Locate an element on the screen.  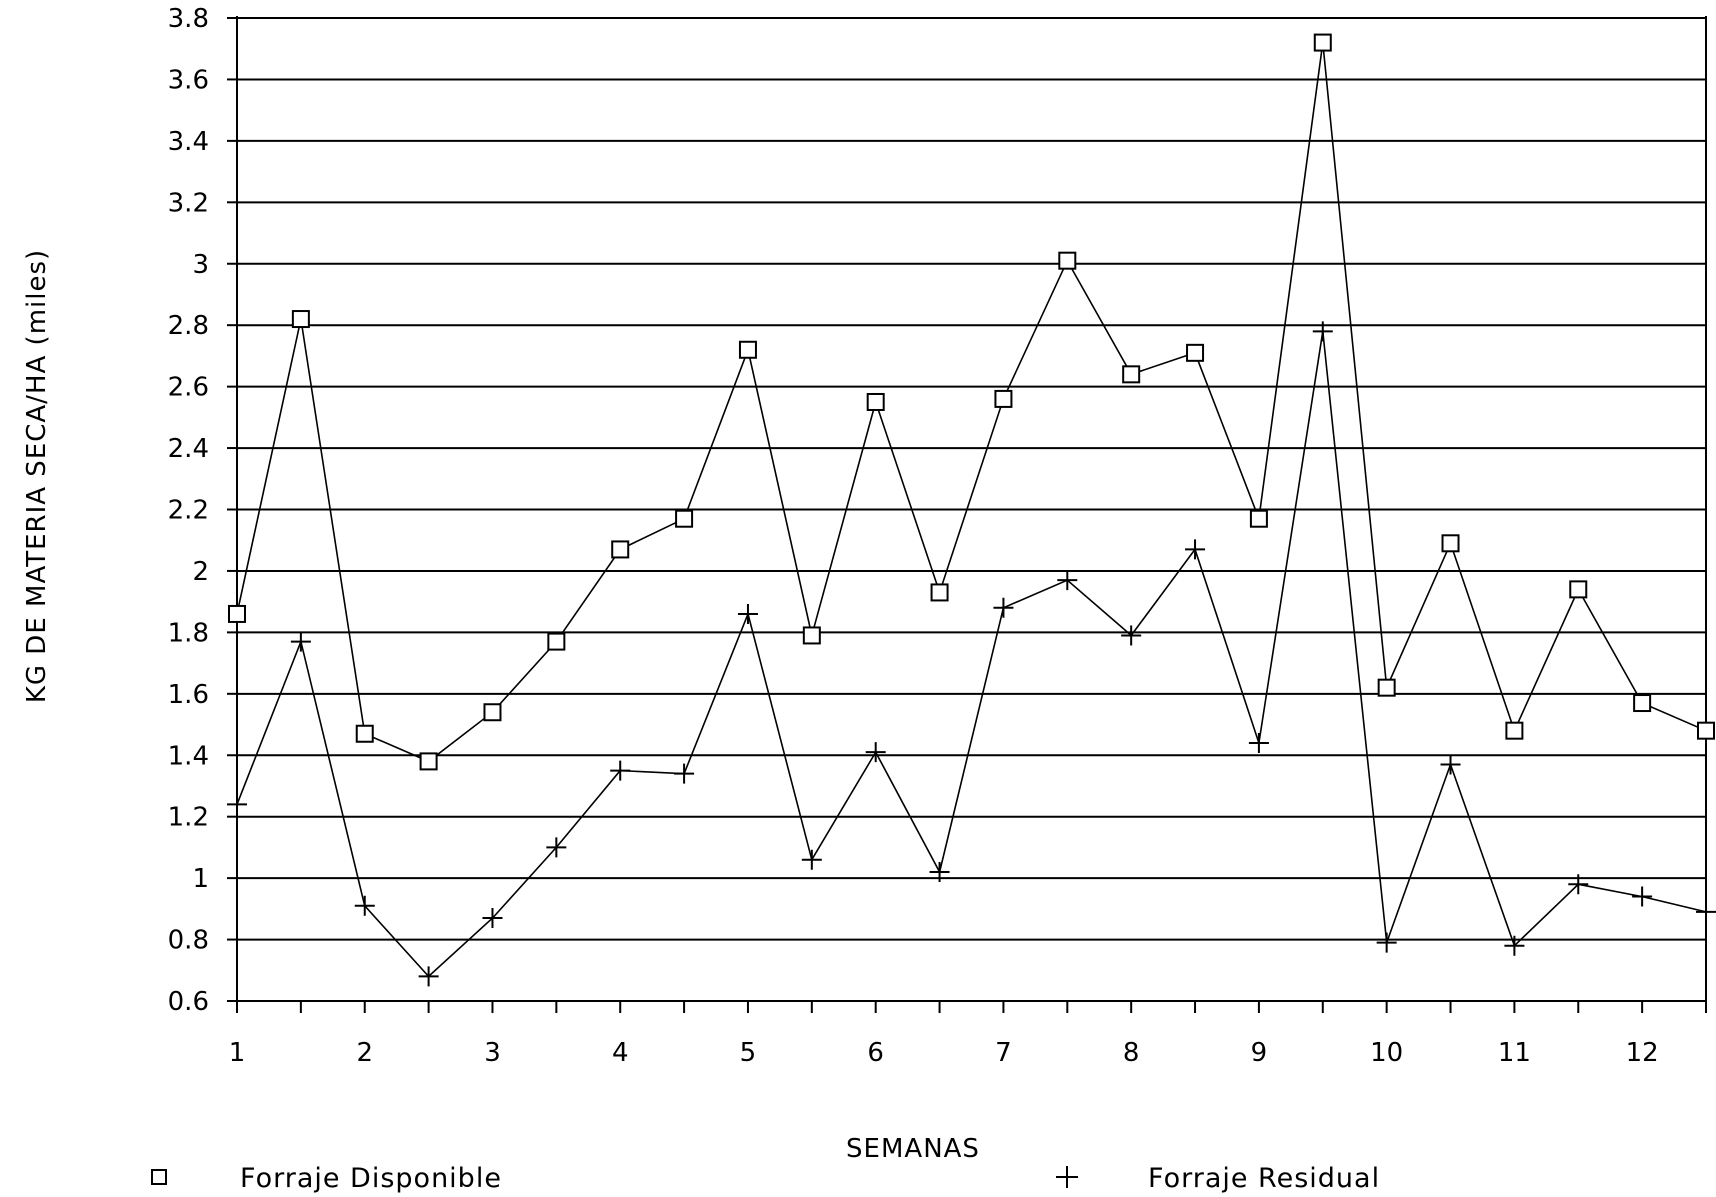
x-tick-label: 10 is located at coordinates (1386, 1053).